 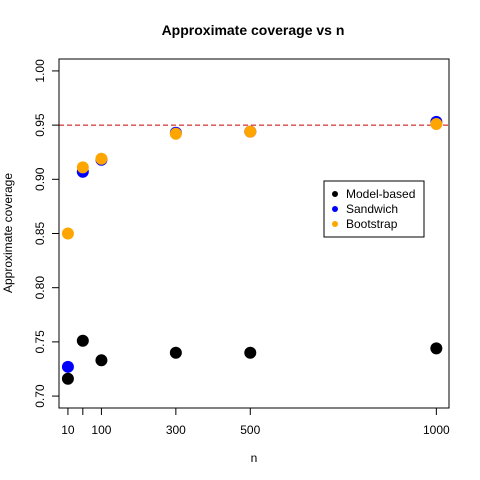 I want to click on legend-label: Sandwich, so click(x=372, y=209).